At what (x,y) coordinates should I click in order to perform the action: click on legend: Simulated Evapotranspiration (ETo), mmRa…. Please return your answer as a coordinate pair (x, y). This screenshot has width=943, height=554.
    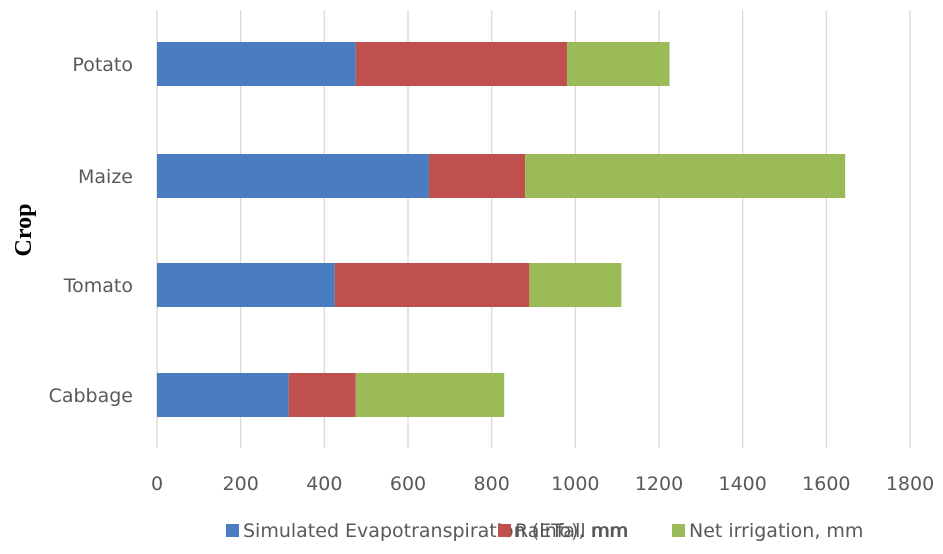
    Looking at the image, I should click on (544, 531).